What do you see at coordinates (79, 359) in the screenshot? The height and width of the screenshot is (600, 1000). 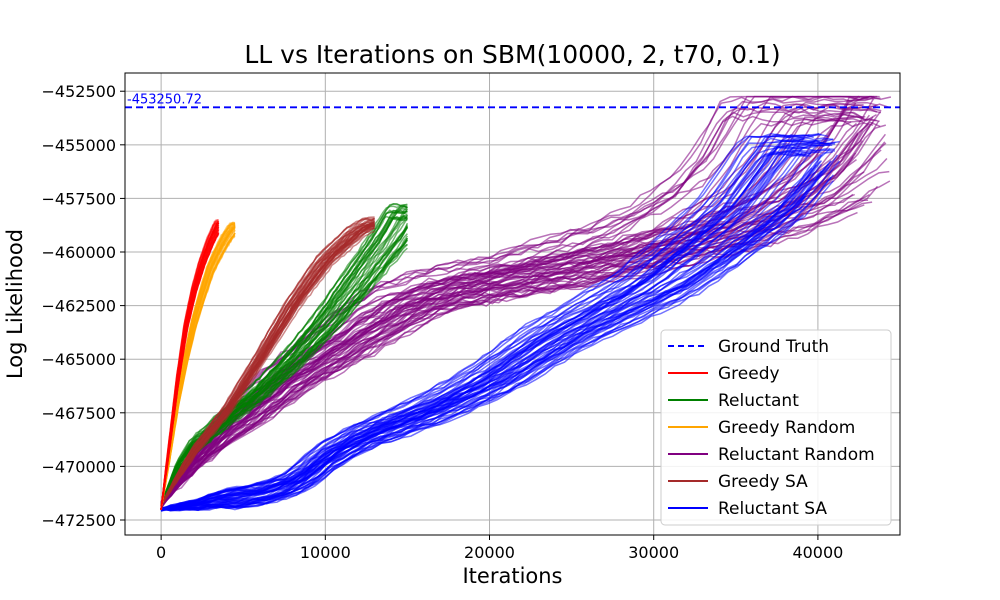 I see `y-tick-label: −465000` at bounding box center [79, 359].